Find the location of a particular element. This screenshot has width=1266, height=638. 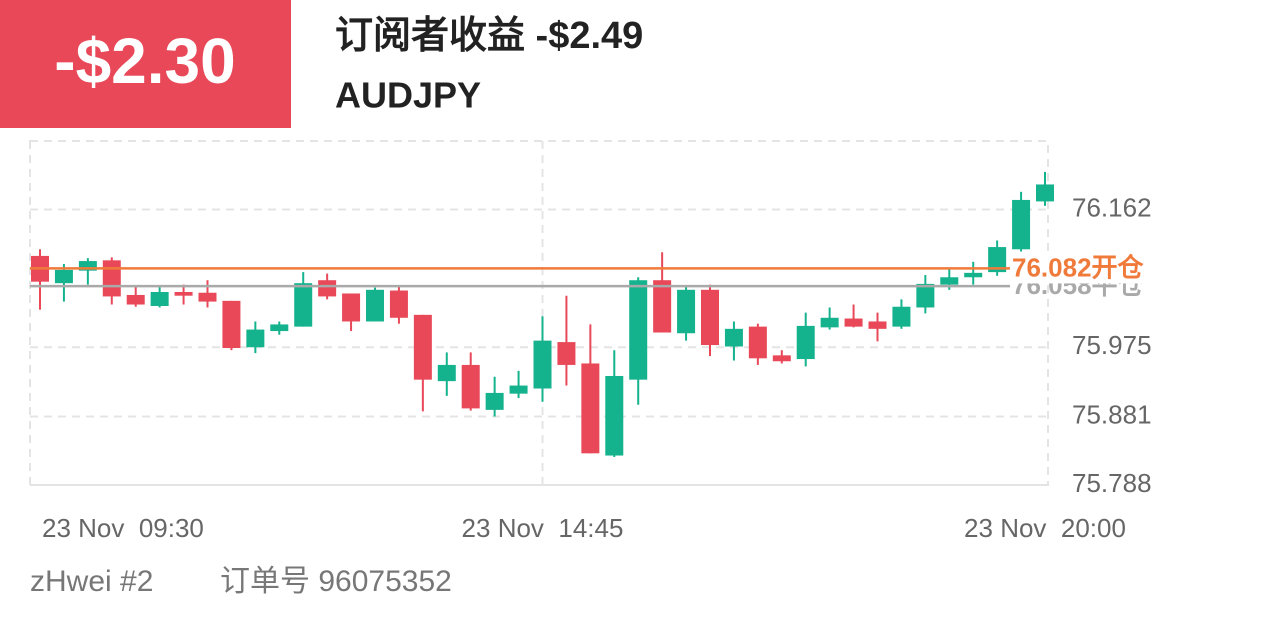

level-label-bg is located at coordinates (1090, 268).